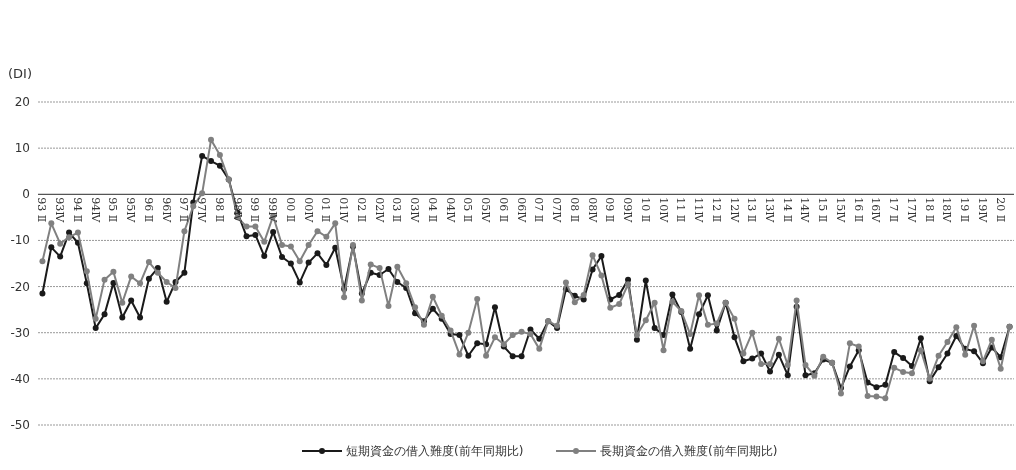  I want to click on x-tick-label: 95Ⅳ, so click(131, 210).